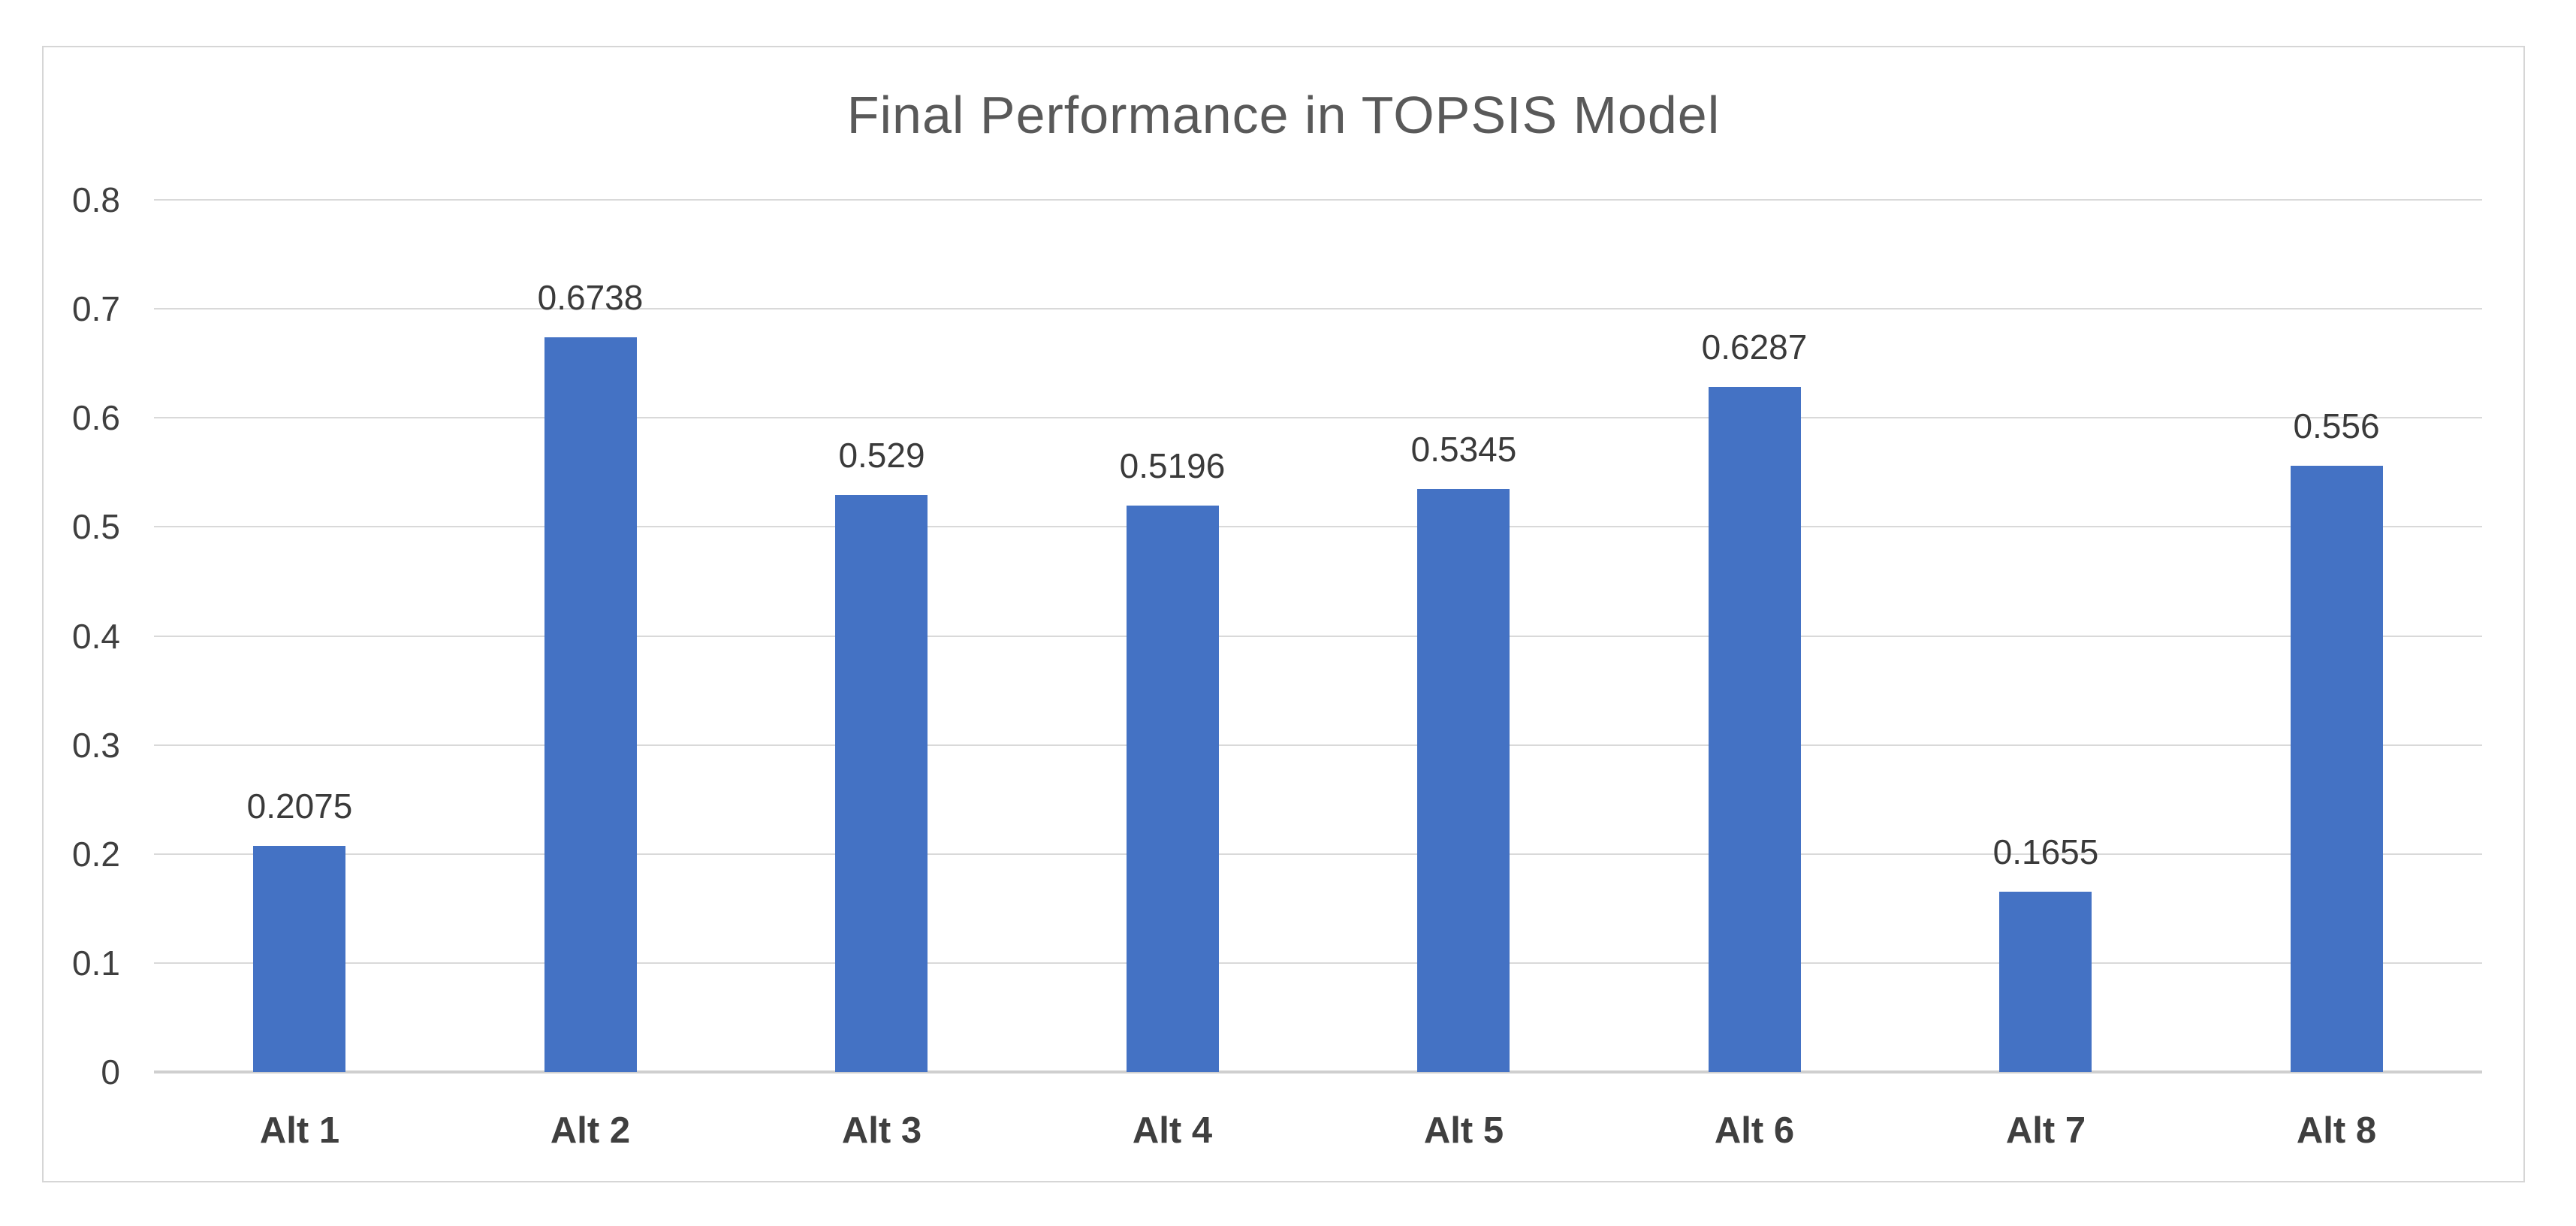 The height and width of the screenshot is (1226, 2576). Describe the element at coordinates (96, 636) in the screenshot. I see `y-tick-label: 0.4` at that location.